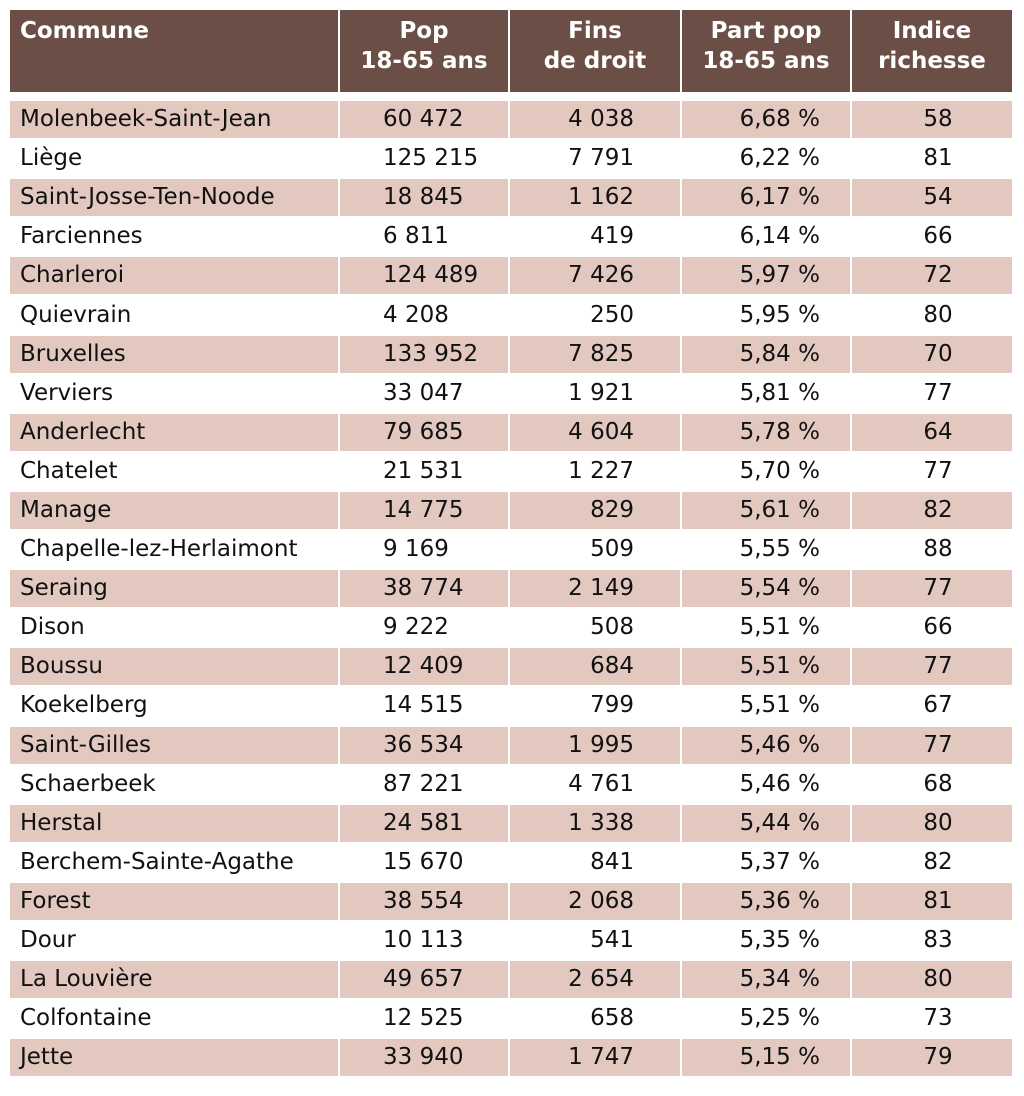  Describe the element at coordinates (425, 706) in the screenshot. I see `pop-cell: 14 515` at that location.